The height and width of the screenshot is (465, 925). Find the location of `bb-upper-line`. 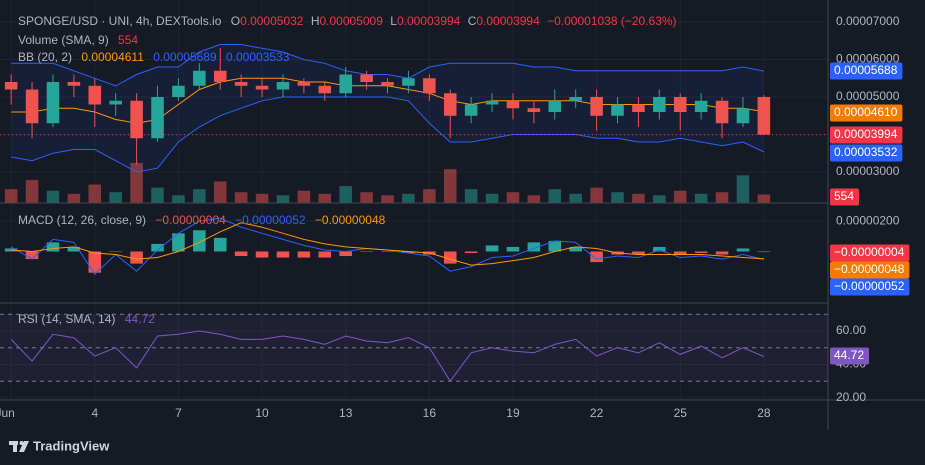

bb-upper-line is located at coordinates (387, 65).